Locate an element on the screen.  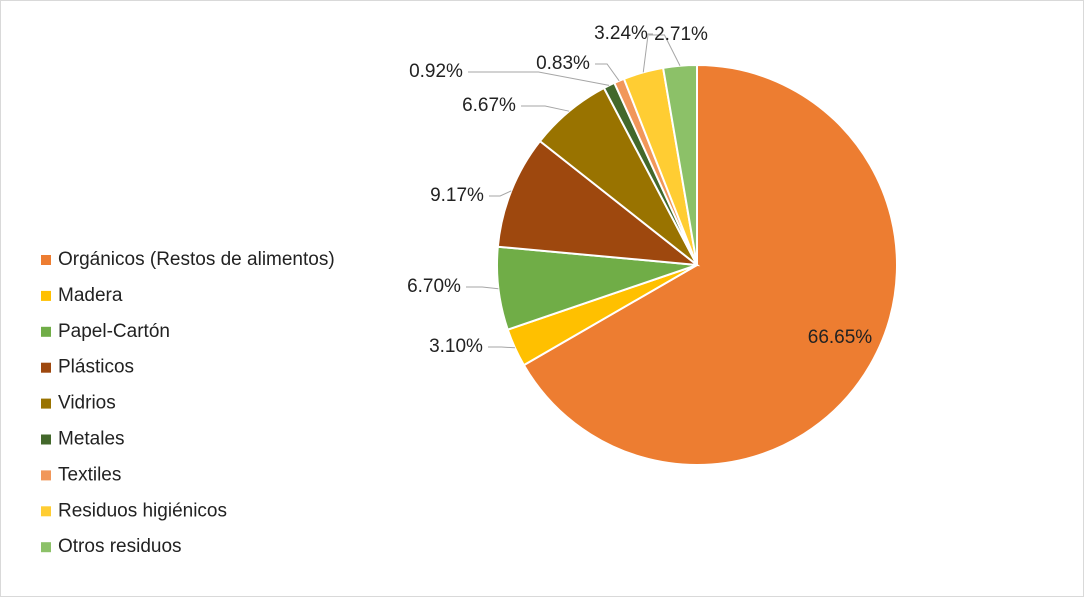
data-label: 0.92% is located at coordinates (436, 71).